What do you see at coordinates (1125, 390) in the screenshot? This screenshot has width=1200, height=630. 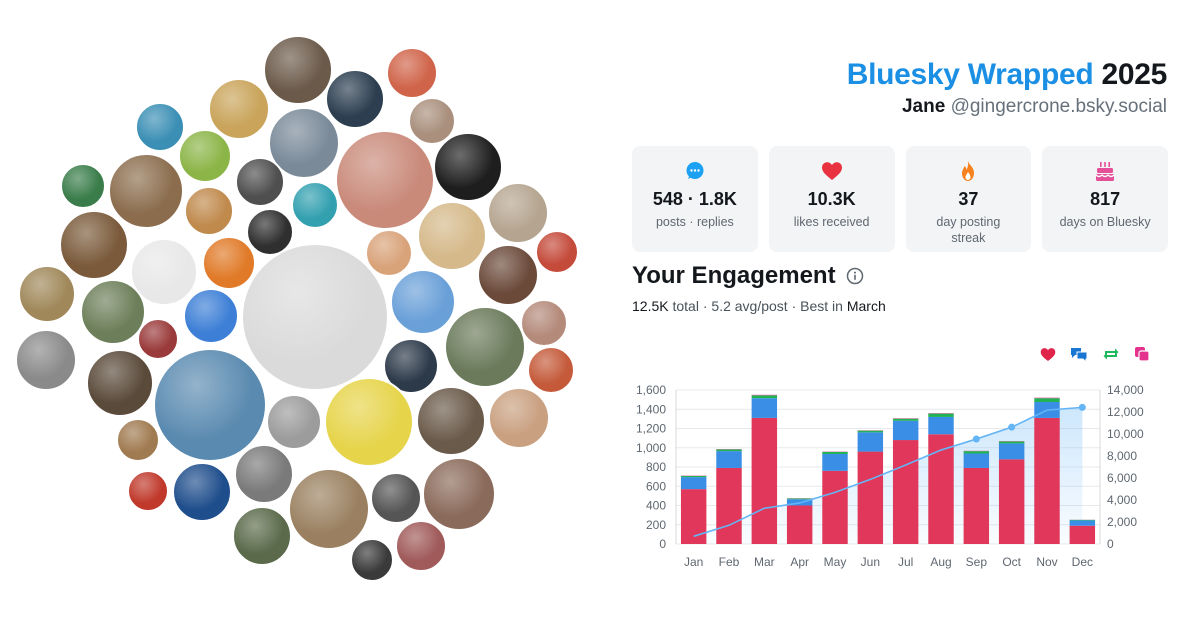 I see `y-right-tick: 14,000` at bounding box center [1125, 390].